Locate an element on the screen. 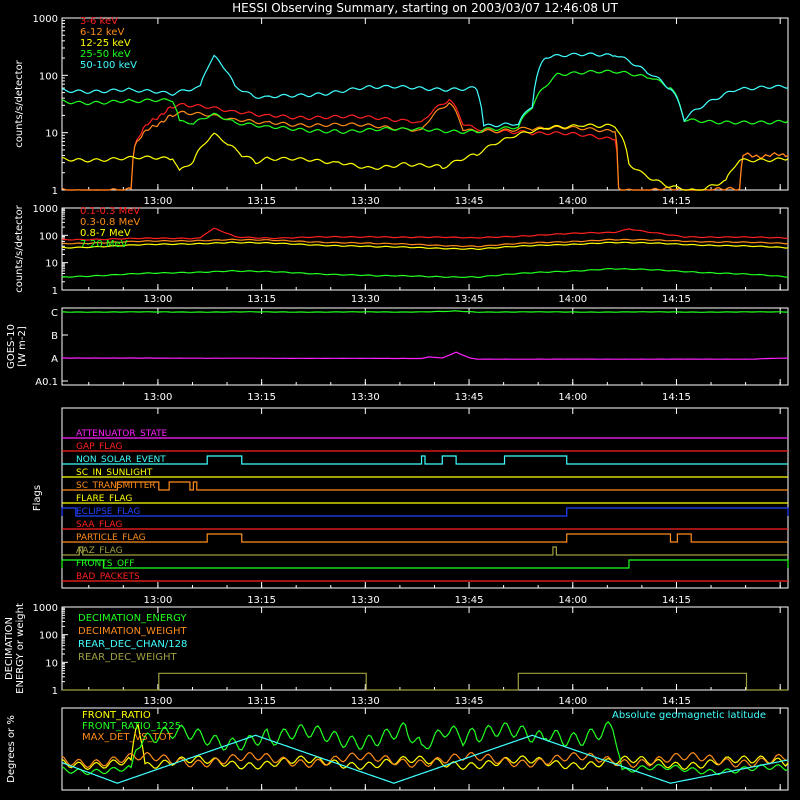  series-line-front-ratio is located at coordinates (425, 747).